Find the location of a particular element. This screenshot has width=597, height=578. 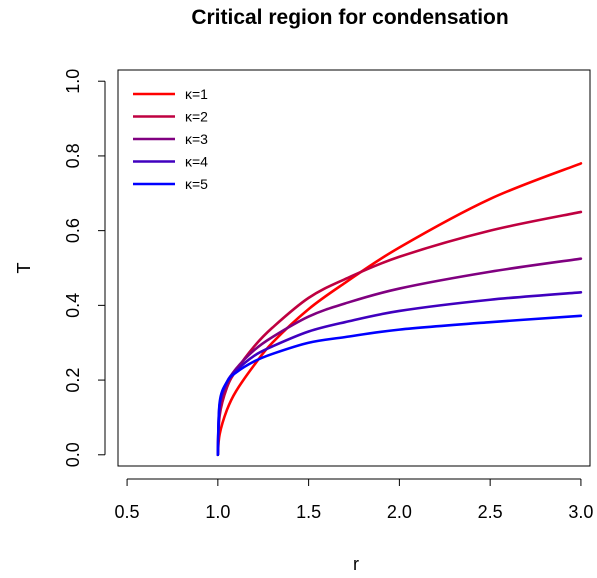

y-axis-label: T is located at coordinates (24, 268).